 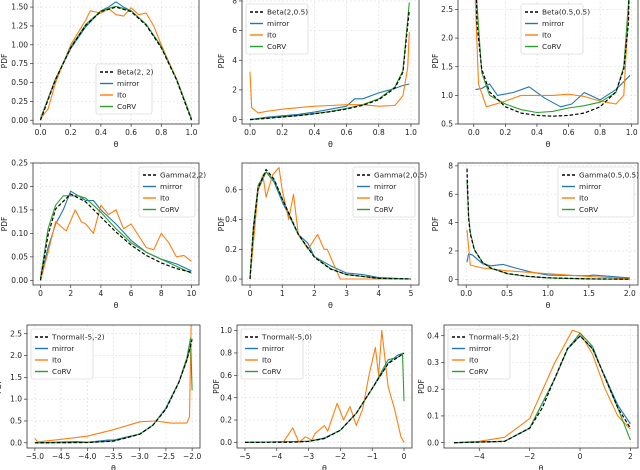 I want to click on x-tick-label: 0.6, so click(x=569, y=132).